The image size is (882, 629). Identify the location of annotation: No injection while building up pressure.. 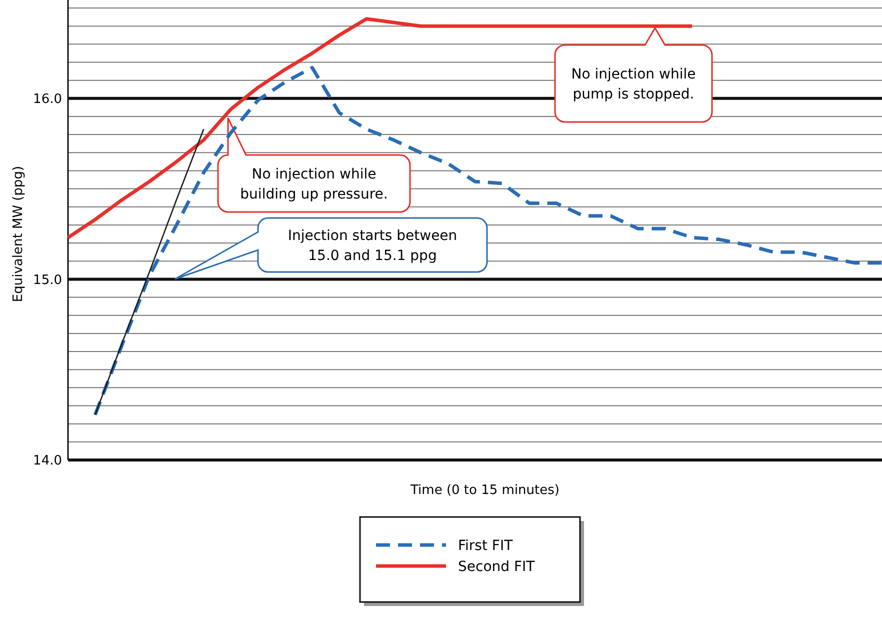
(314, 184).